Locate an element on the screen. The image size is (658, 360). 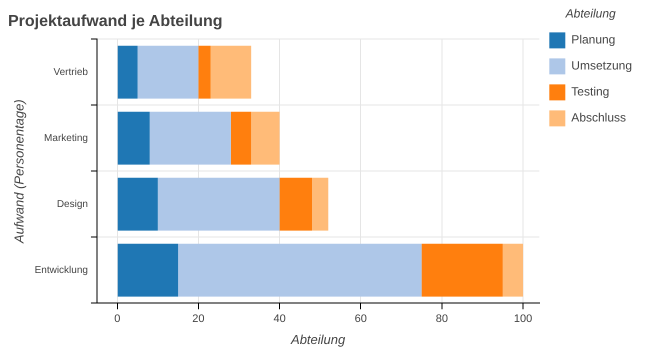
y-tick-label: Design is located at coordinates (72, 204).